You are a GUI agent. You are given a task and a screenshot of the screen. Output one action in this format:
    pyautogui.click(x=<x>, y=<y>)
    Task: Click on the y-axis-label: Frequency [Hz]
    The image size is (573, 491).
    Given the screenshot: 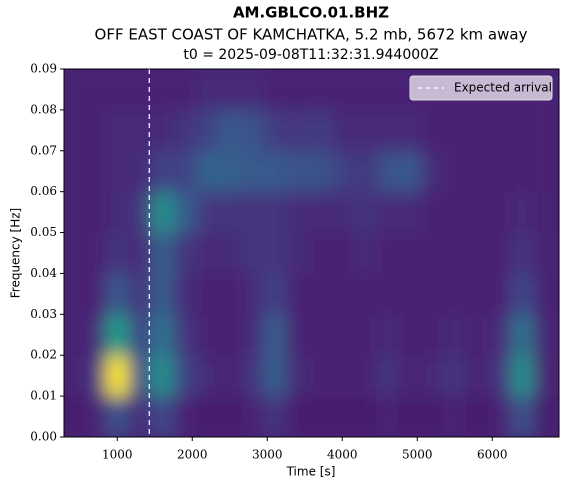 What is the action you would take?
    pyautogui.click(x=16, y=253)
    